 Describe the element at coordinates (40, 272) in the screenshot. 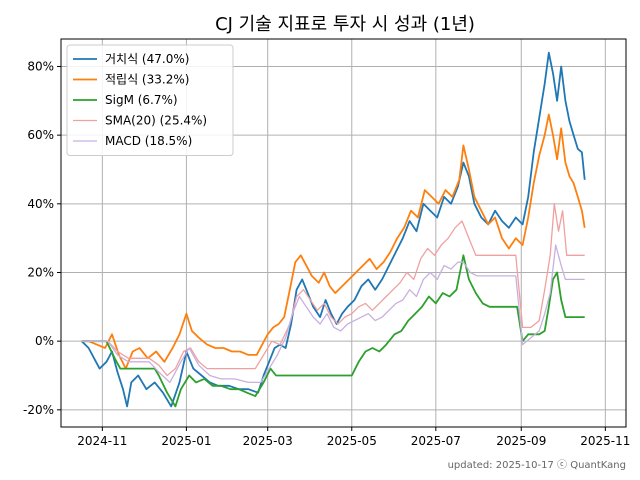

I see `y-tick-label: 20%` at that location.